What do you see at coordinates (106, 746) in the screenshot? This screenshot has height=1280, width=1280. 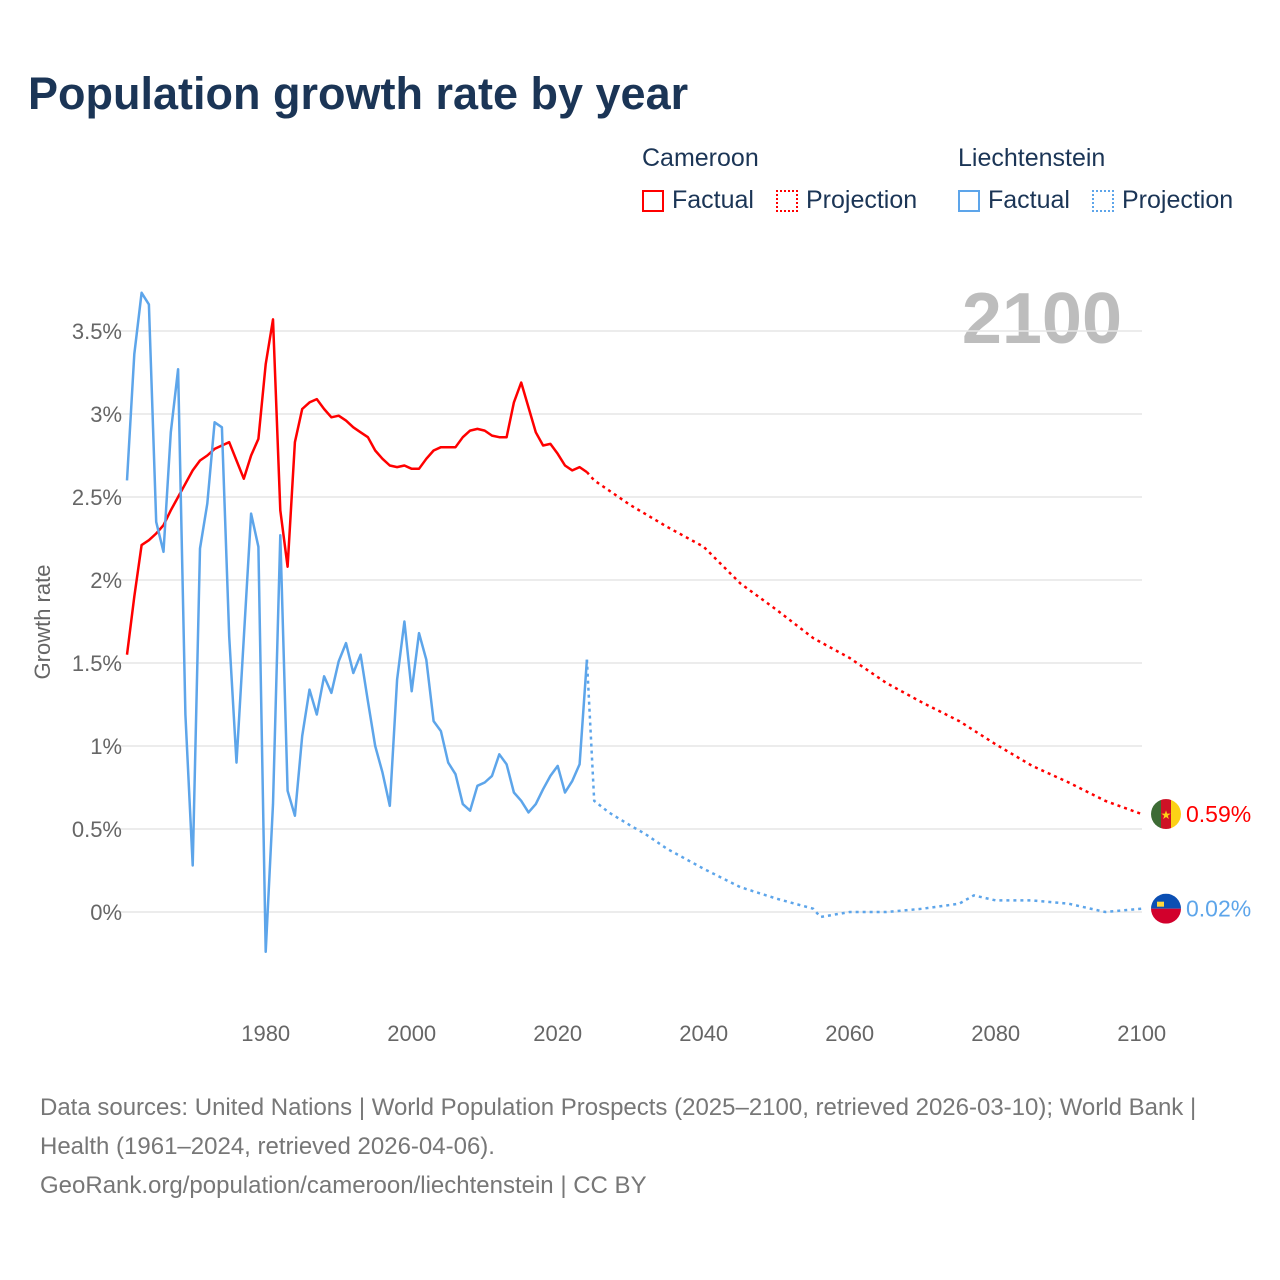 I see `y-tick-label: 1%` at bounding box center [106, 746].